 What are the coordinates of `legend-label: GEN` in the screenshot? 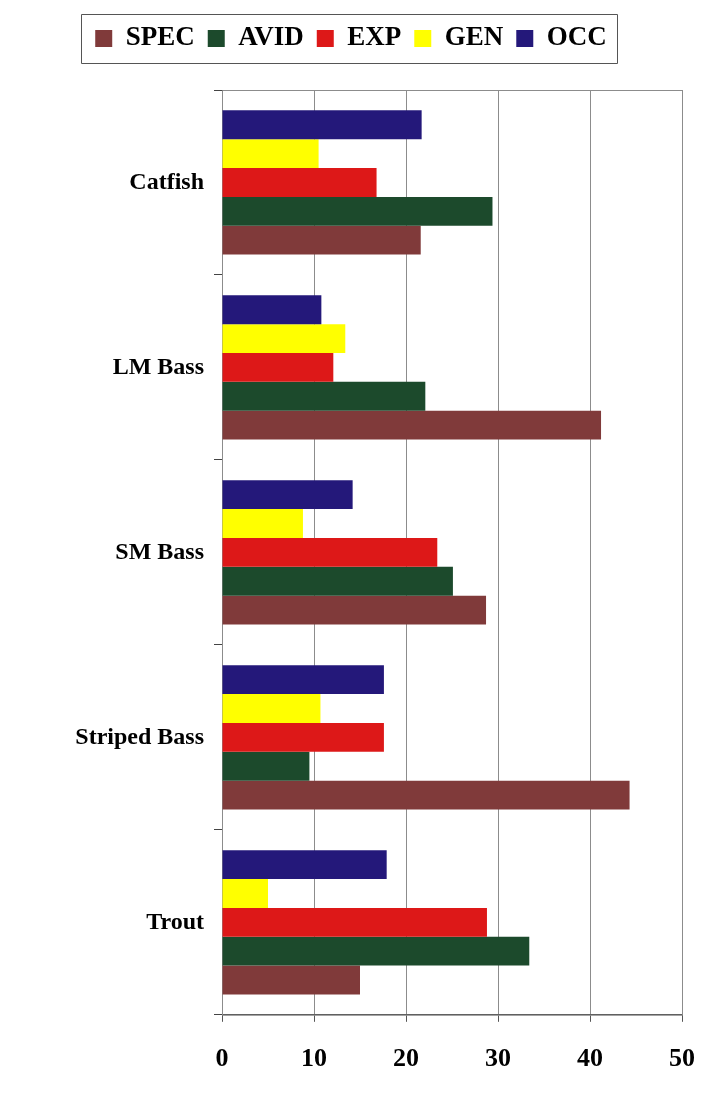 It's located at (474, 36).